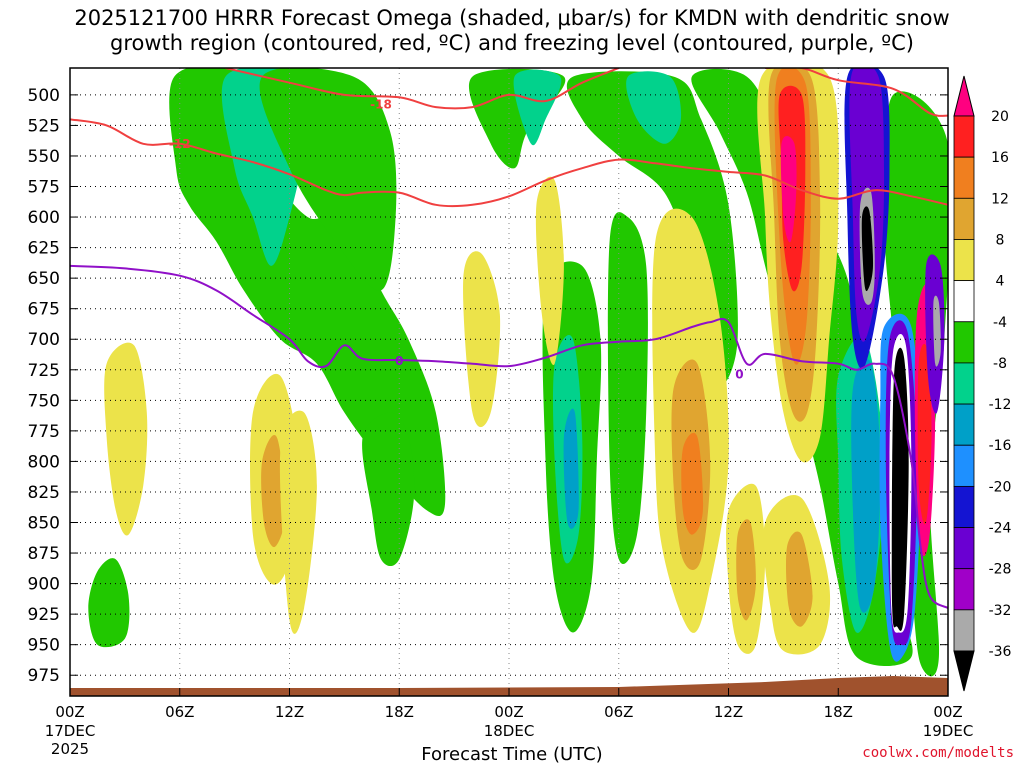 Image resolution: width=1024 pixels, height=768 pixels. What do you see at coordinates (1000, 117) in the screenshot?
I see `colorbar-label-20: 20` at bounding box center [1000, 117].